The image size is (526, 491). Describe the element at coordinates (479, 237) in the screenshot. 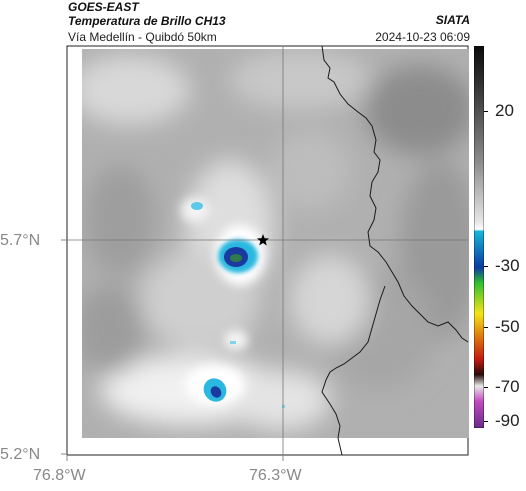

I see `colorbar` at that location.